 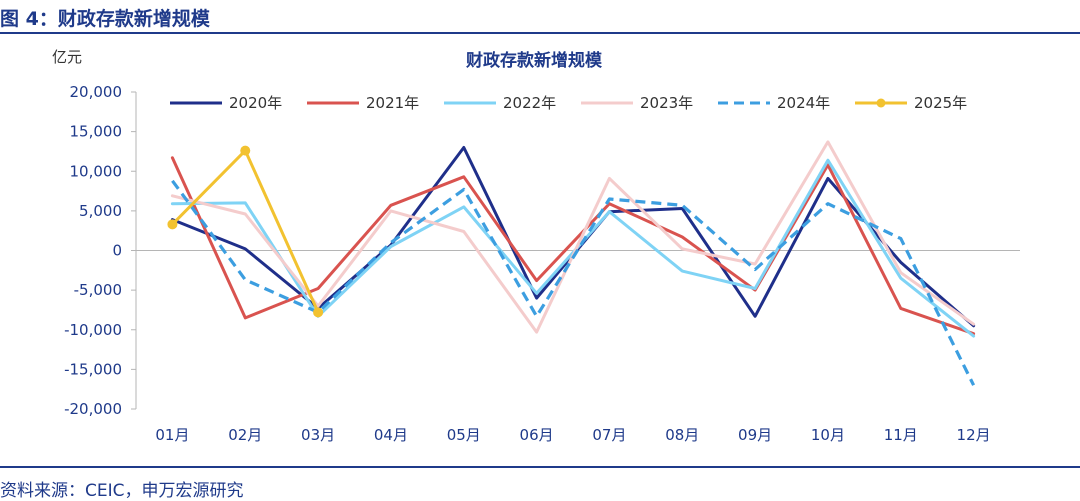 I want to click on x-tick-label: 10月, so click(x=828, y=435).